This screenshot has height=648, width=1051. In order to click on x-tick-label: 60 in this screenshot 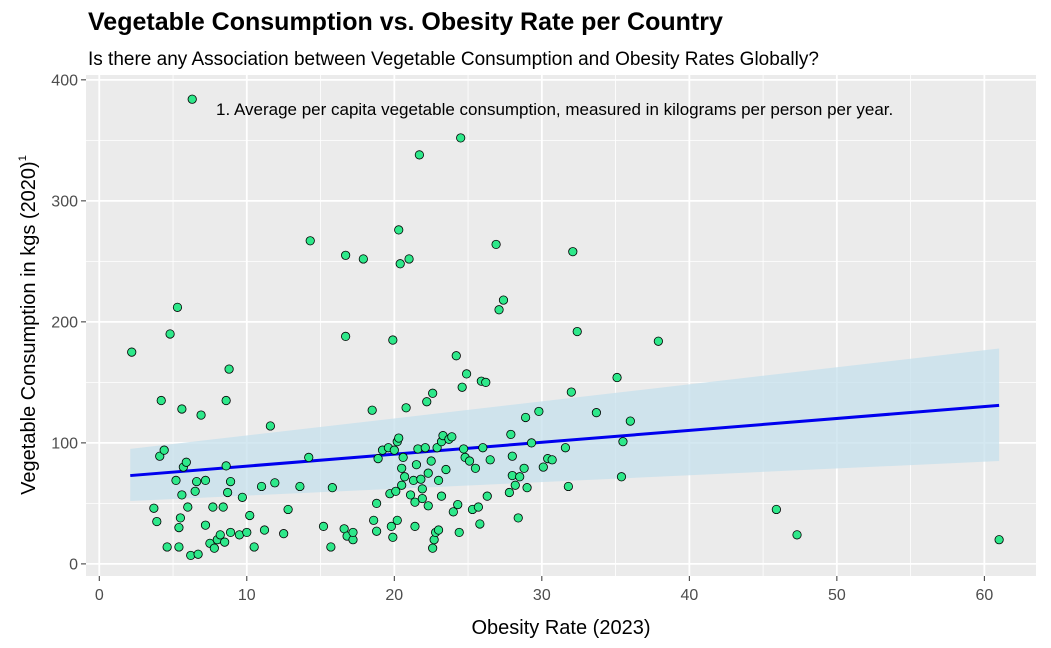, I will do `click(984, 595)`.